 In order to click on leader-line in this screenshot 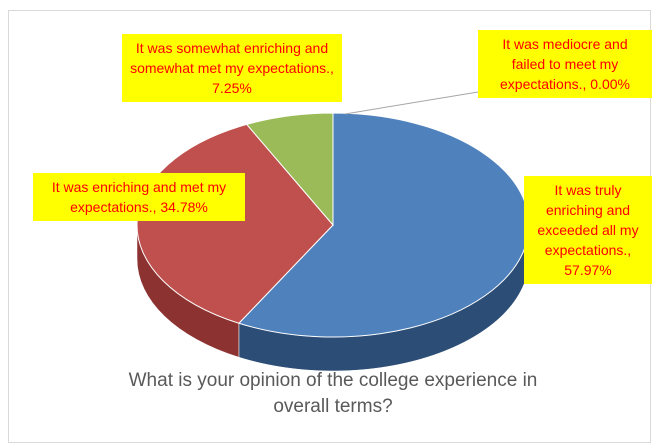, I will do `click(411, 103)`.